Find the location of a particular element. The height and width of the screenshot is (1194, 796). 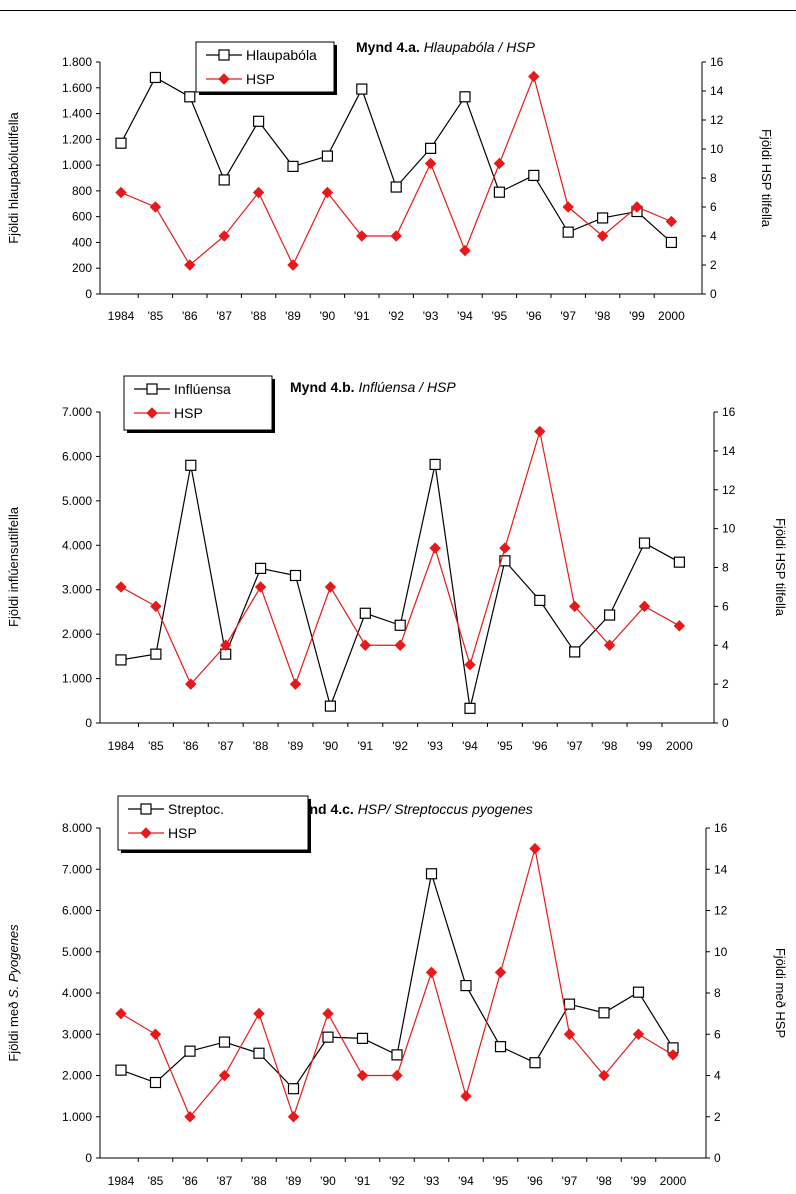

legend-marker-square is located at coordinates (152, 389).